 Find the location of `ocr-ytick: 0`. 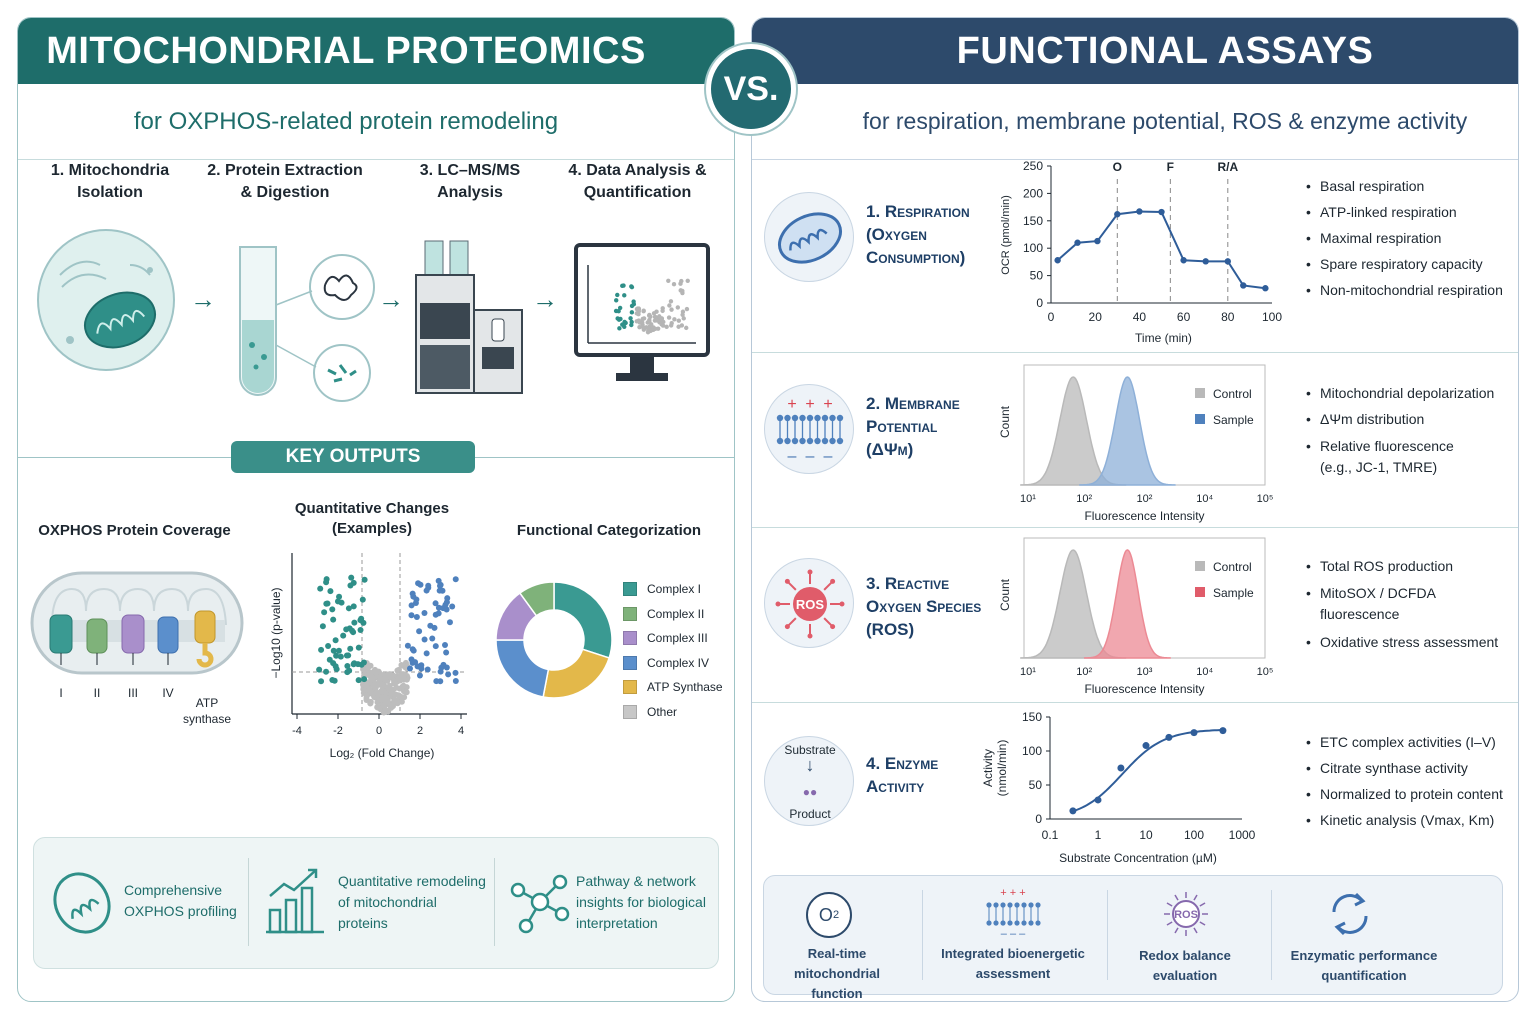

ocr-ytick: 0 is located at coordinates (1039, 303).